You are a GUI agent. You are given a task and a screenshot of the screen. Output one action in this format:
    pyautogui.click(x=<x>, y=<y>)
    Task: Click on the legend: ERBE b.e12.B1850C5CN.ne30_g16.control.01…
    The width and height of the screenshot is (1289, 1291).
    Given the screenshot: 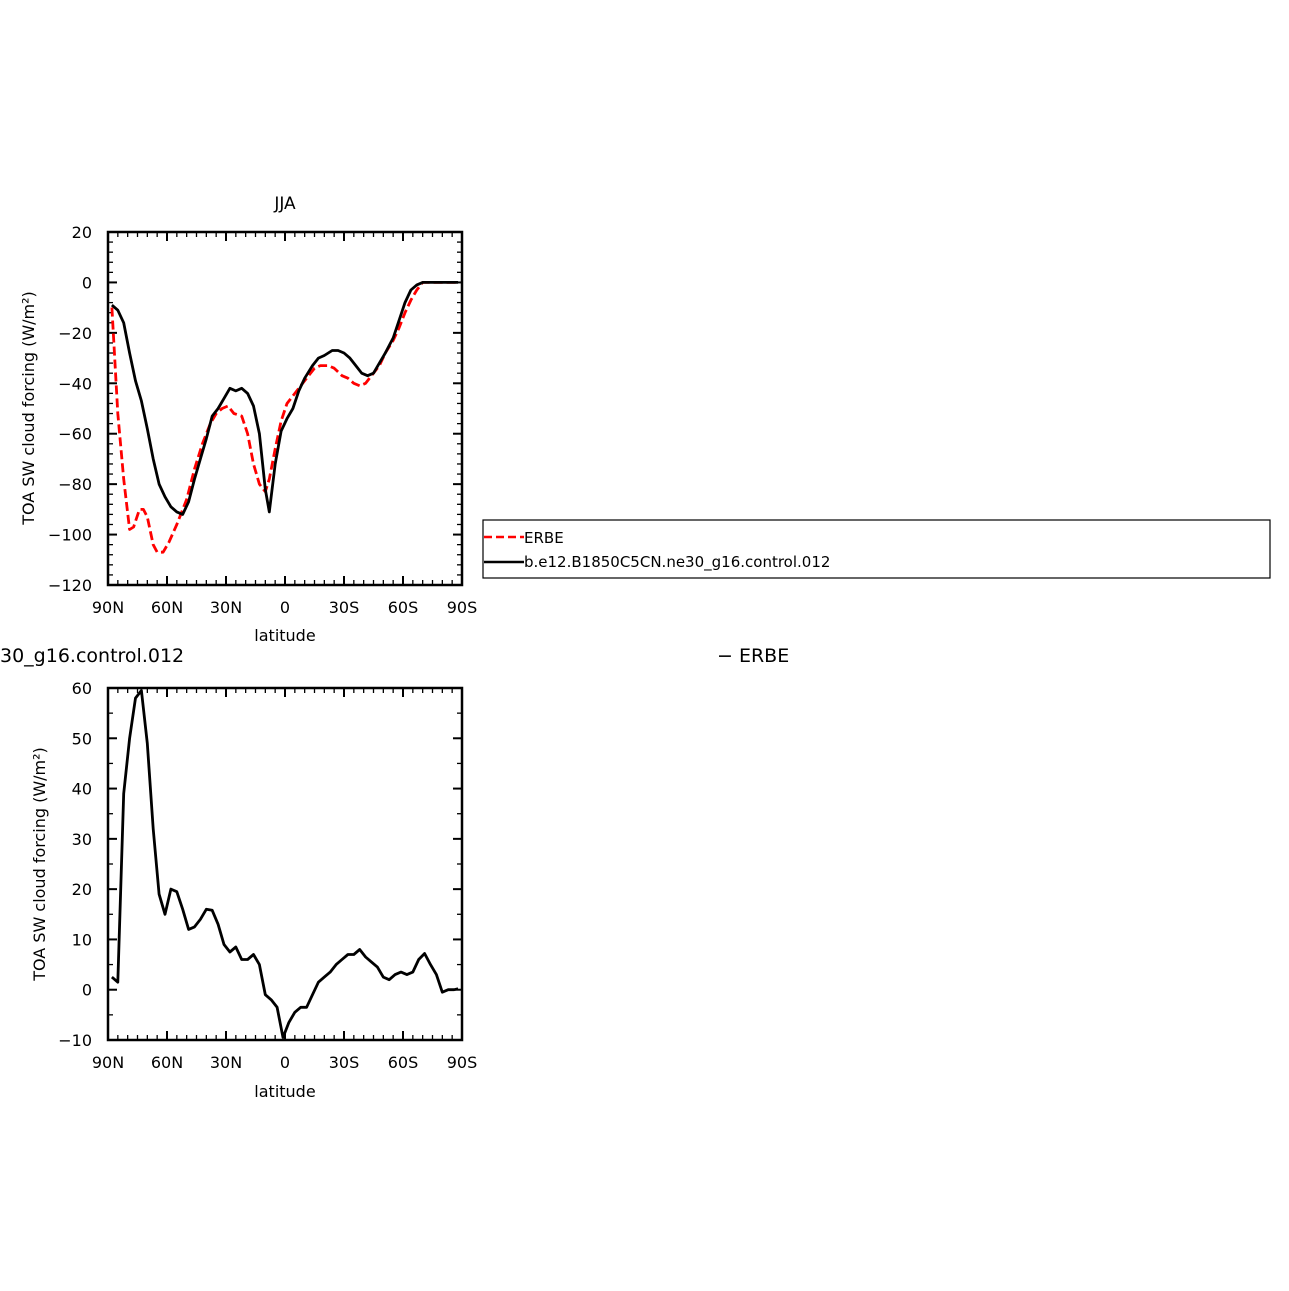 What is the action you would take?
    pyautogui.click(x=876, y=549)
    